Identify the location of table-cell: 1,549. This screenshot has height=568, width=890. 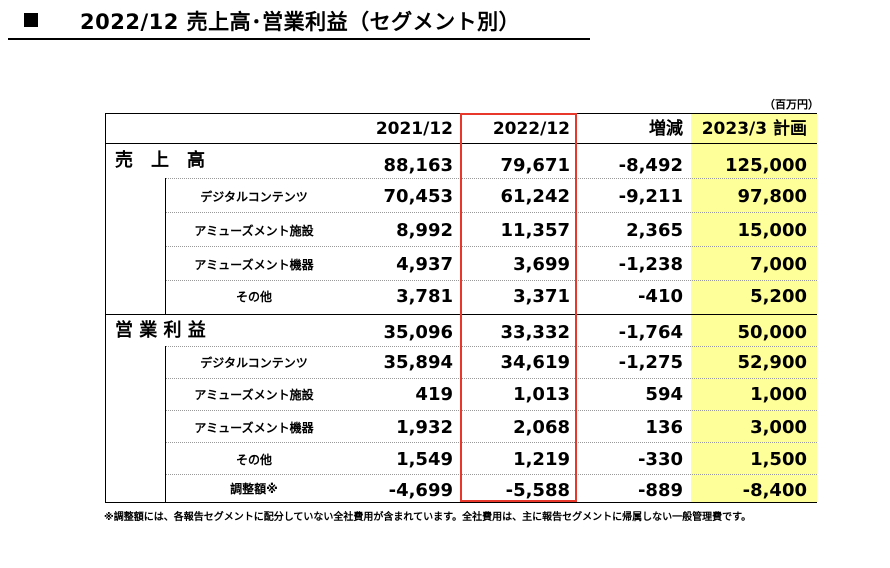
(424, 459).